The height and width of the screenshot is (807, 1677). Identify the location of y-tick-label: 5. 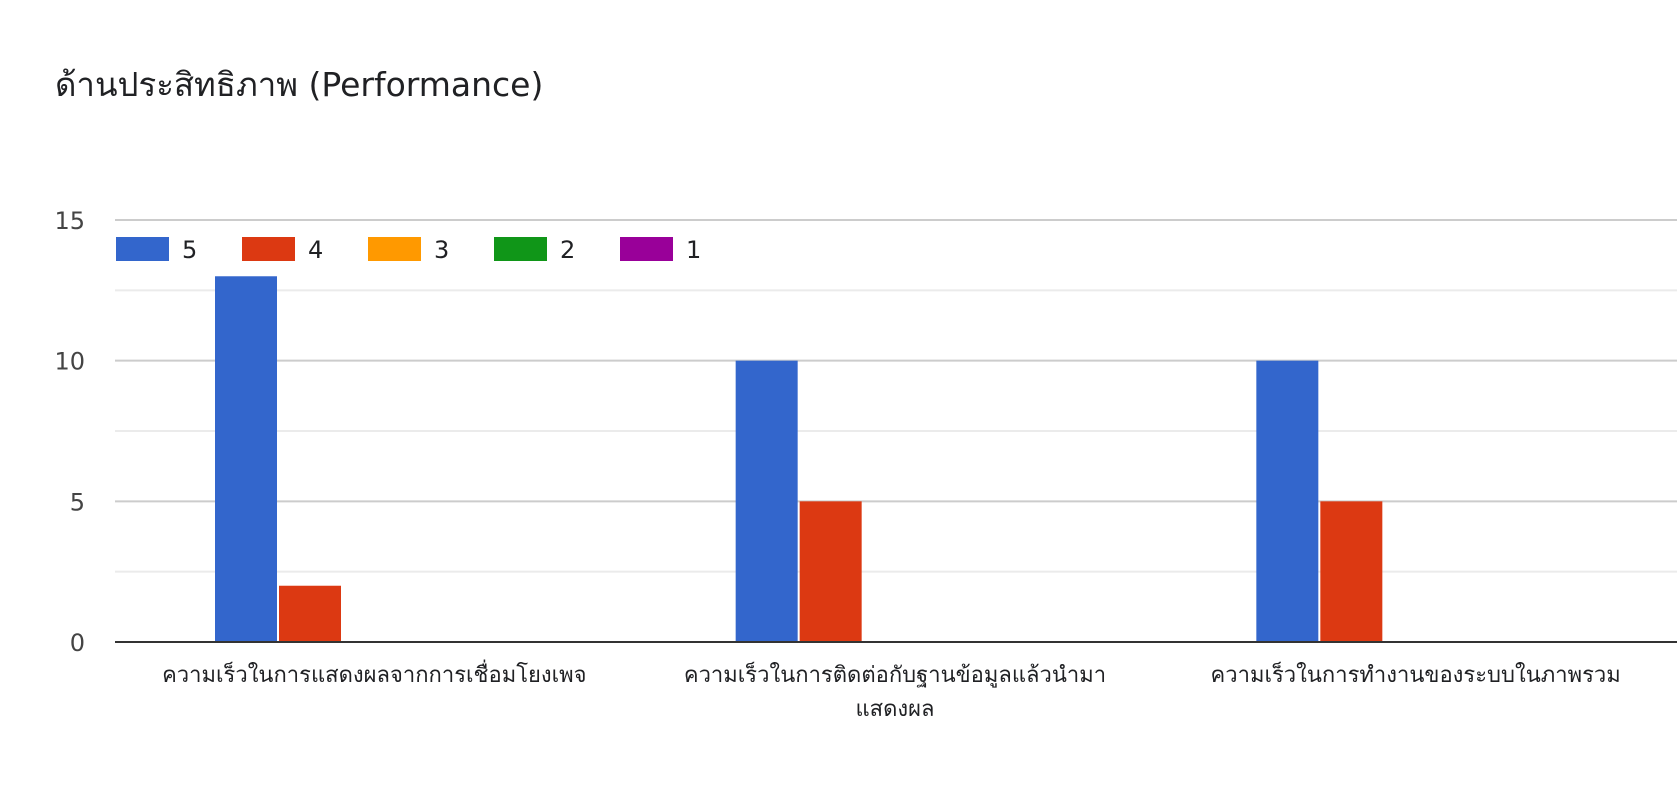
(77, 502).